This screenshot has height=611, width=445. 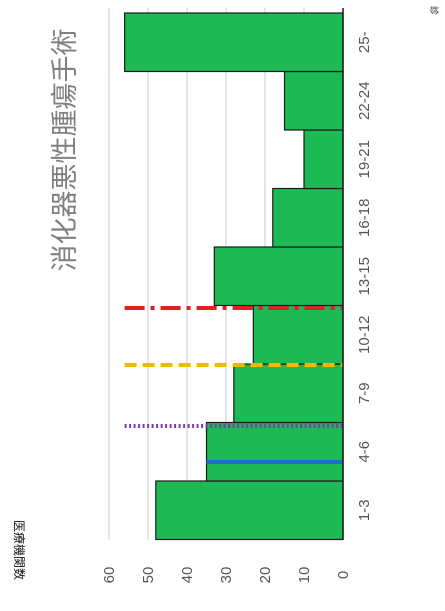 I want to click on x-tick-label: 7-9, so click(x=364, y=393).